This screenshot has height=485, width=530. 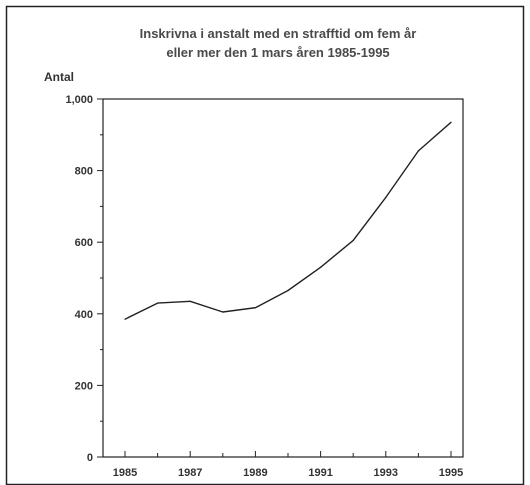 I want to click on x-tick-label: 1985, so click(x=125, y=473).